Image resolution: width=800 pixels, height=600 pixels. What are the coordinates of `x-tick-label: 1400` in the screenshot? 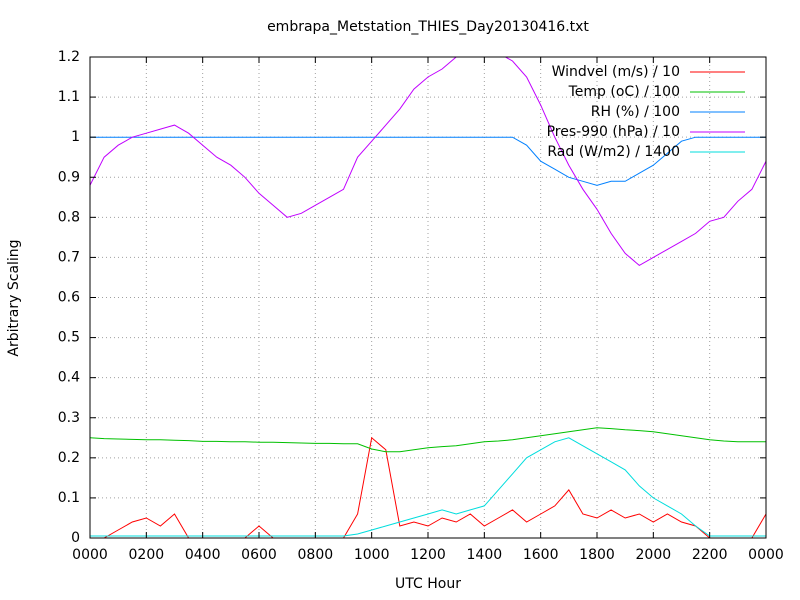 It's located at (485, 555).